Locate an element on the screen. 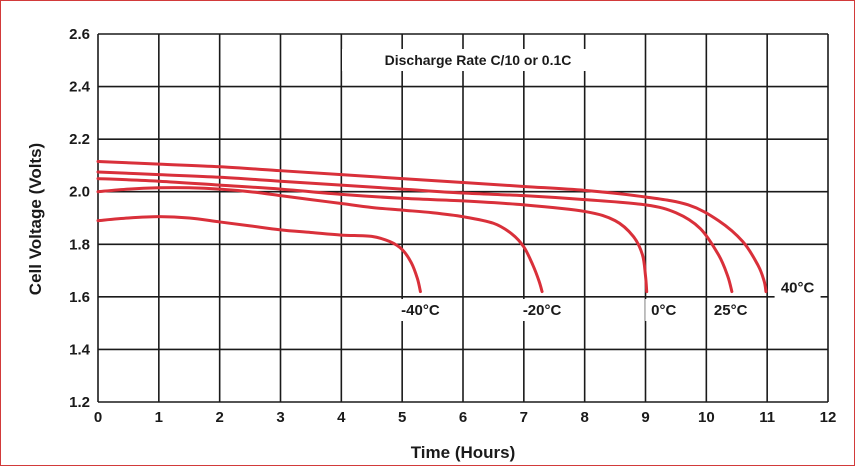 Image resolution: width=855 pixels, height=466 pixels. curve-labels: -40°C -20°C 0°C 25°C 40°C is located at coordinates (606, 298).